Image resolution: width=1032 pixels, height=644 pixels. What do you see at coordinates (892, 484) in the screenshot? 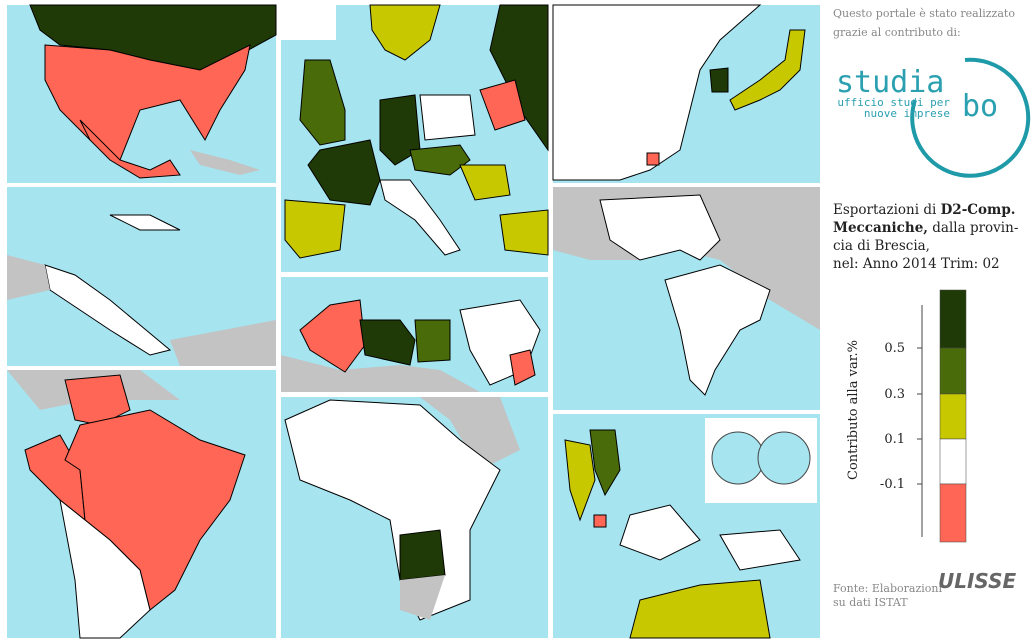
I see `legend-tick-label: -0.1` at bounding box center [892, 484].